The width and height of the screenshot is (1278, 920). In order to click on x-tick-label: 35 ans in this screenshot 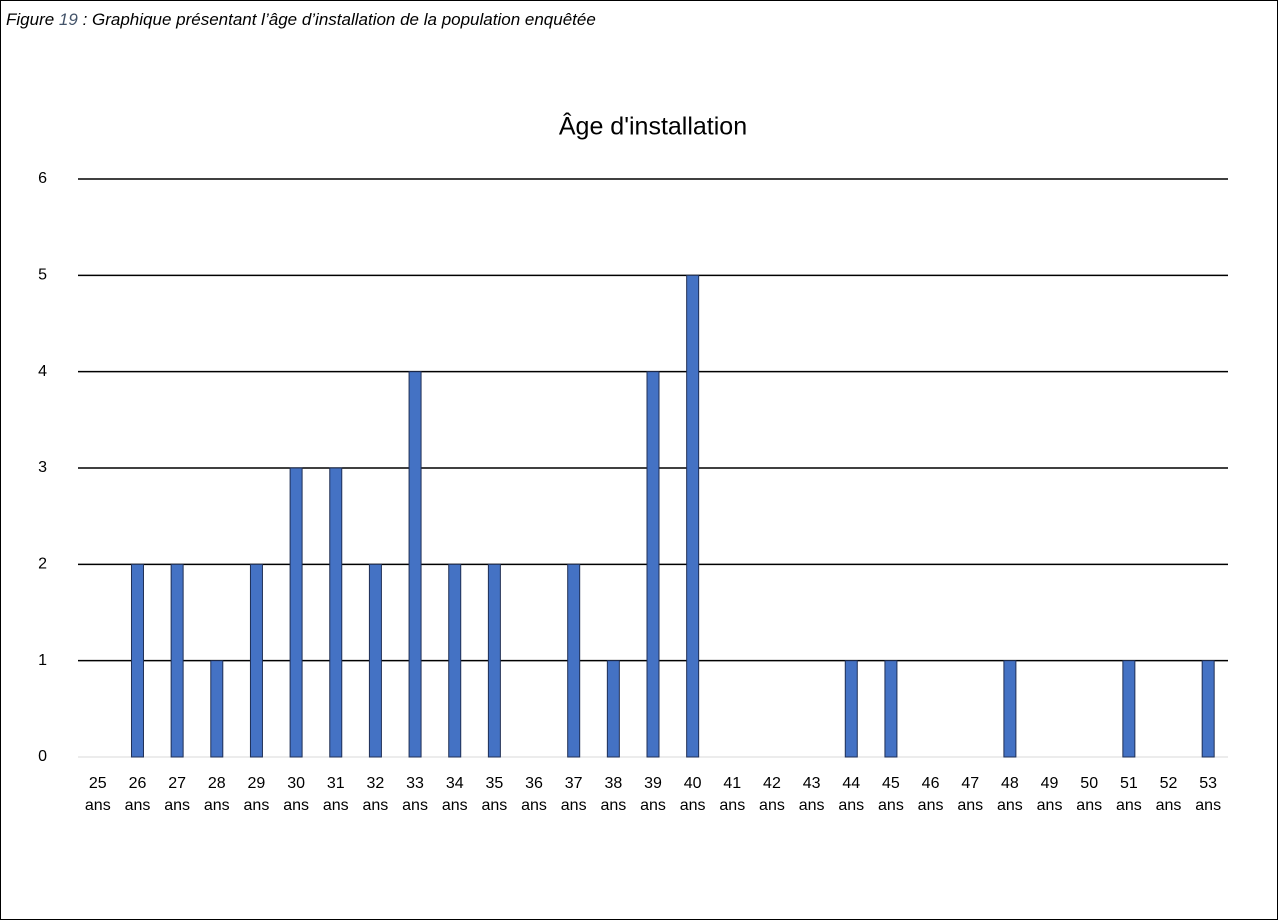, I will do `click(494, 794)`.